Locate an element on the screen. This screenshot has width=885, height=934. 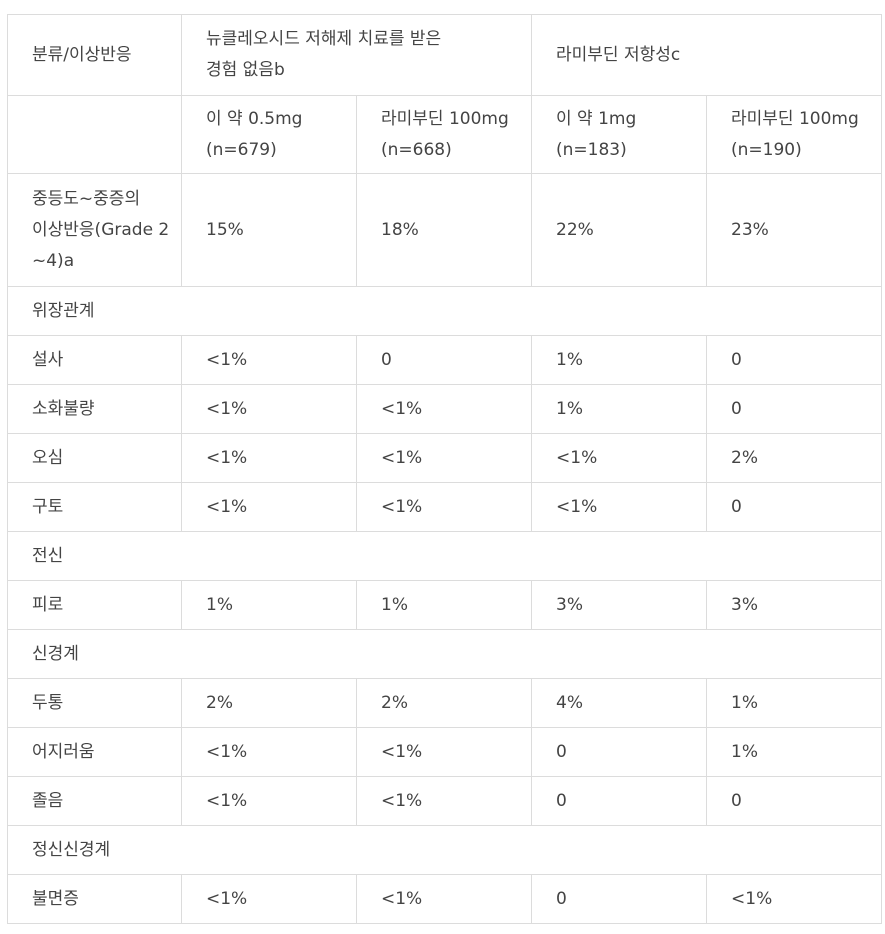
row-label-cell: 피로 is located at coordinates (94, 605).